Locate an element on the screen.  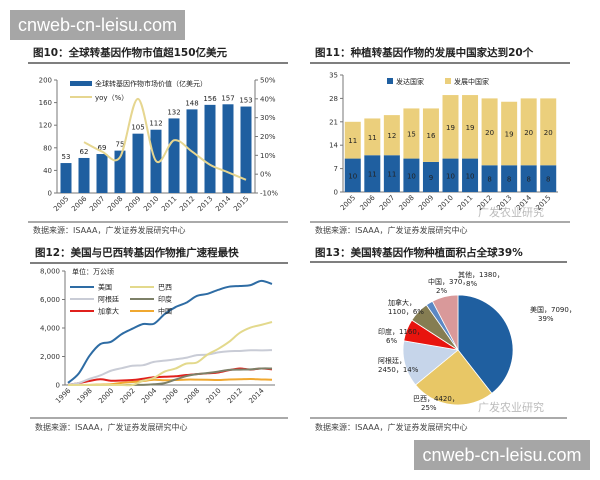
y-tick-label: 4,000 is located at coordinates (50, 329).